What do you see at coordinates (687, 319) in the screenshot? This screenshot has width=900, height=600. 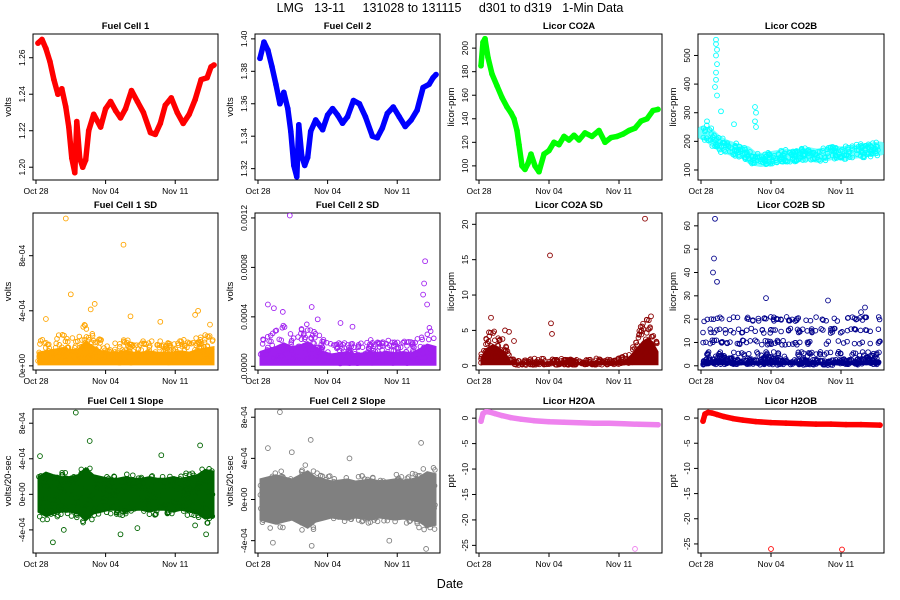 I see `y-tick-label: 20` at bounding box center [687, 319].